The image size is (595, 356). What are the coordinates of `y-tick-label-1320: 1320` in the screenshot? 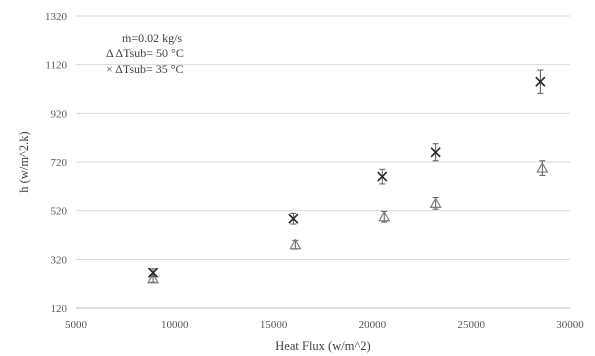 It's located at (56, 17).